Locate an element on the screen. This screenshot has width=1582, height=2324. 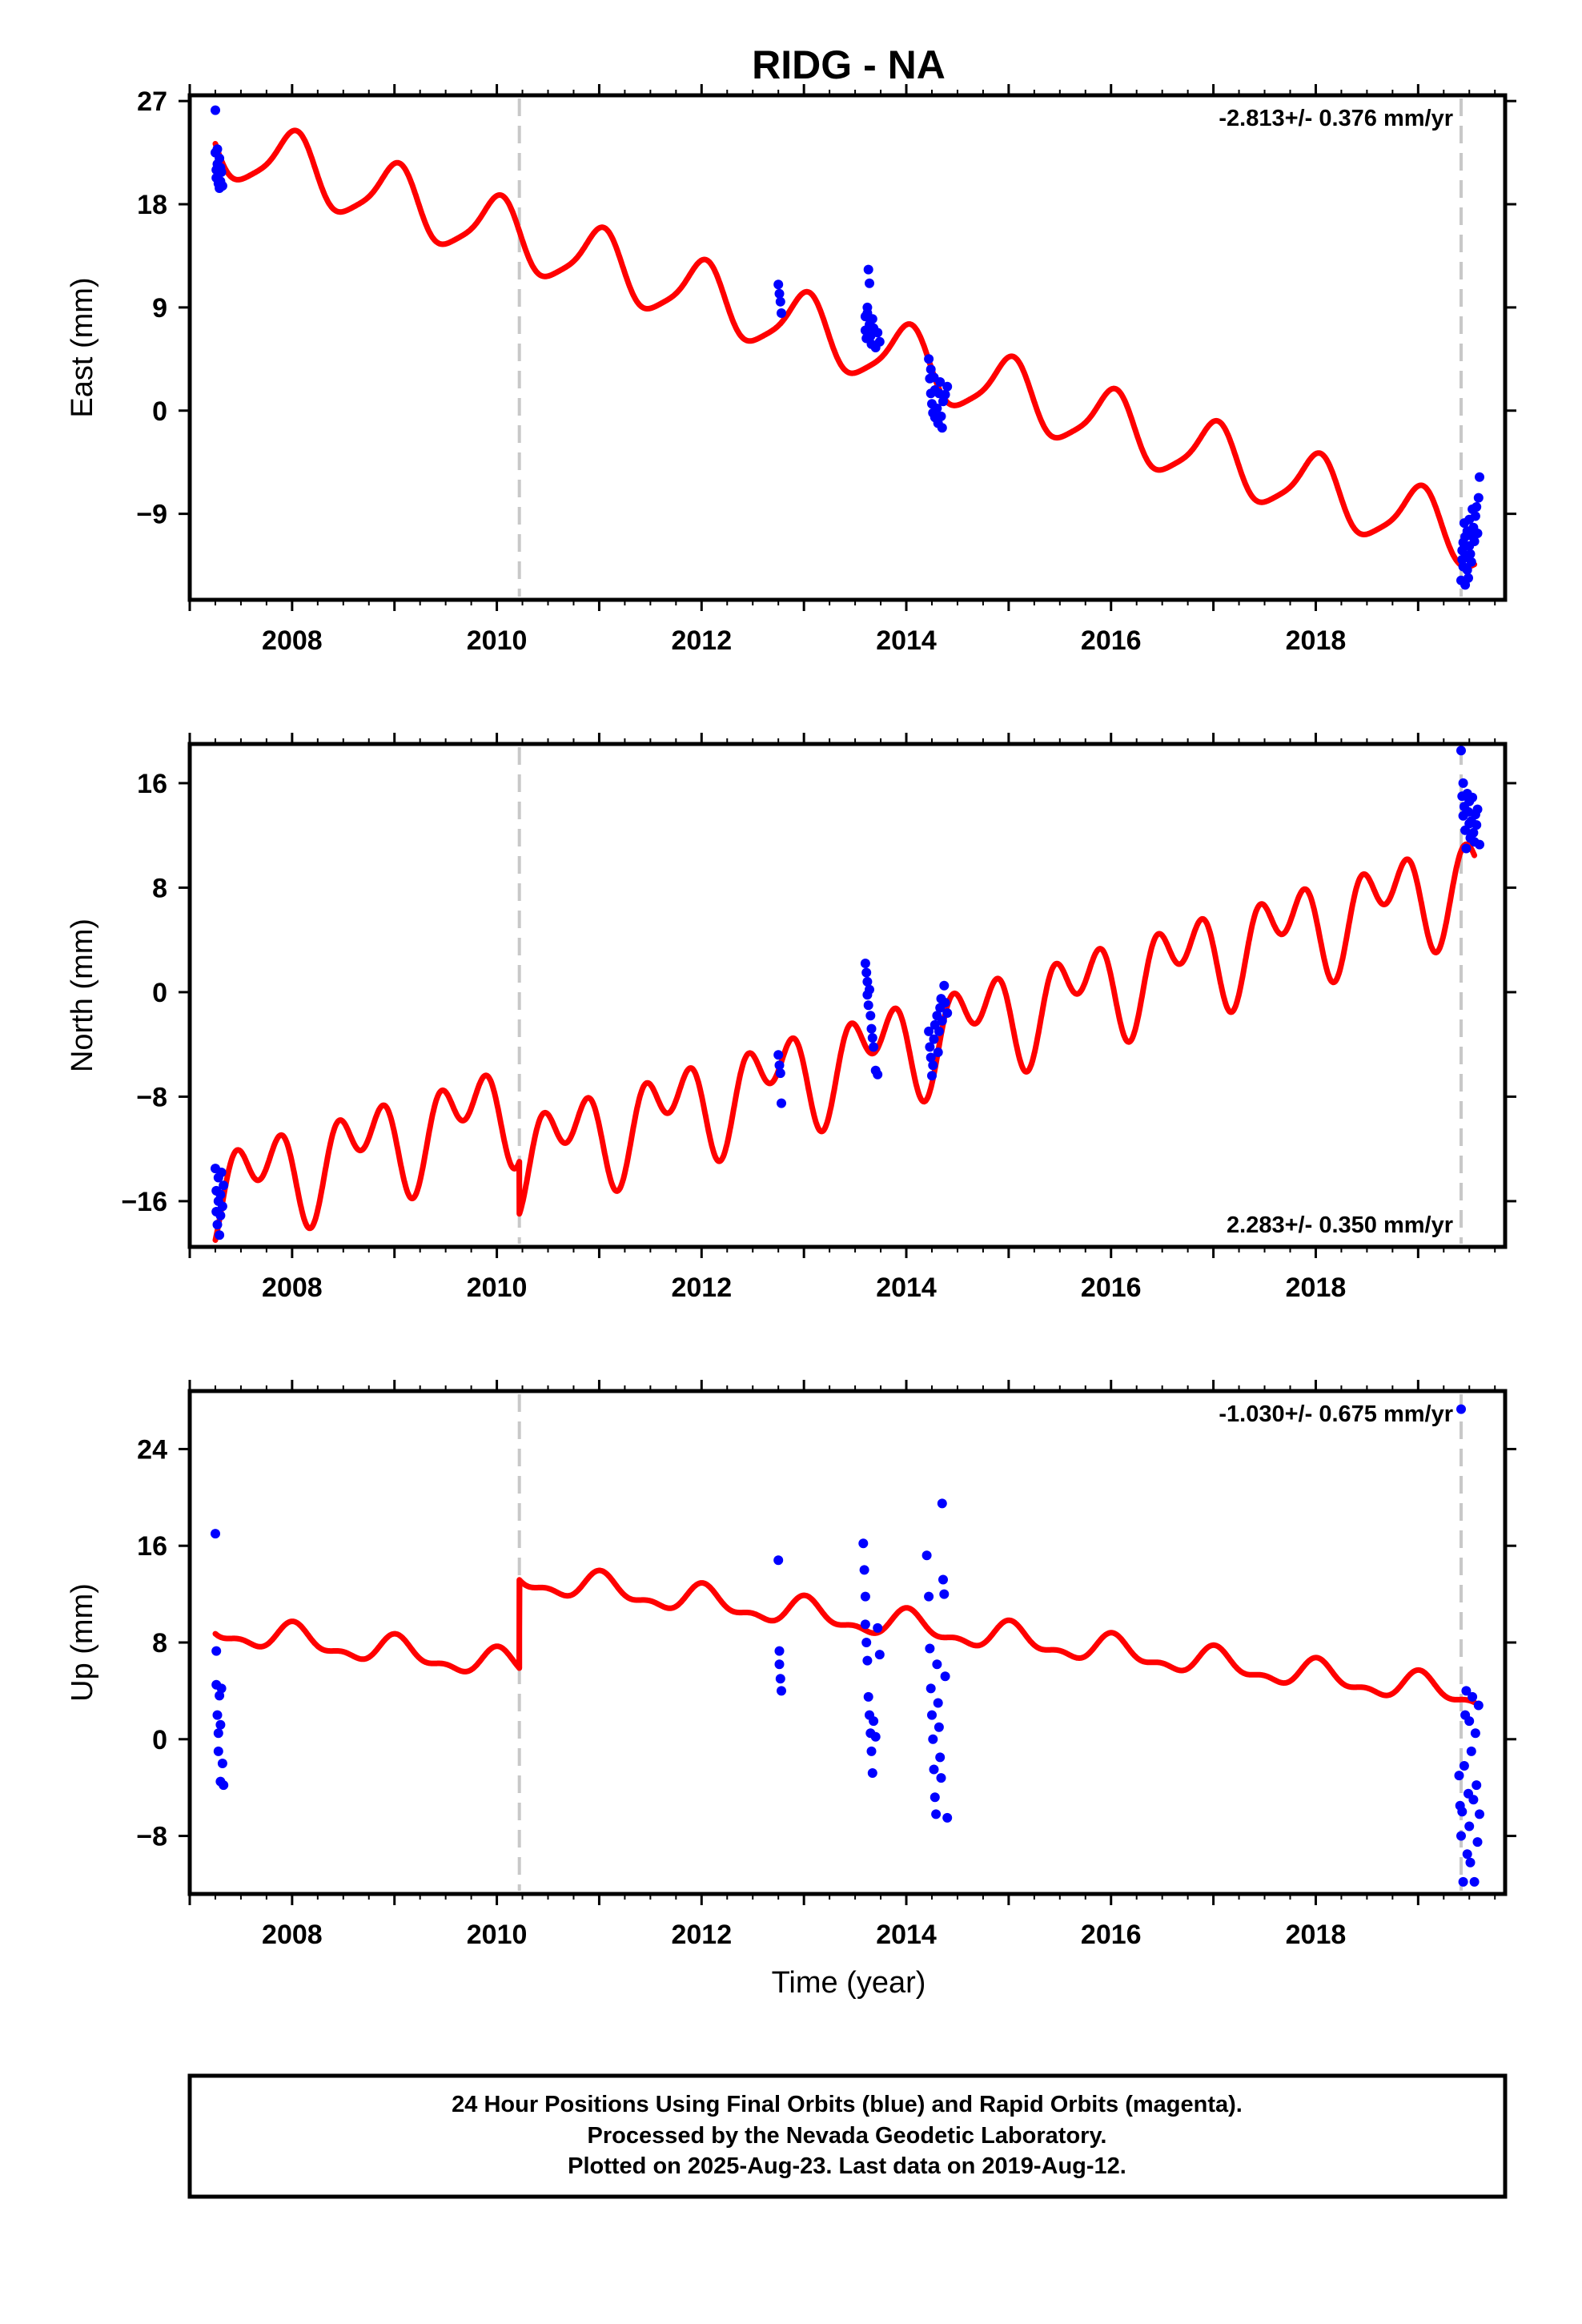
y-tick-label: 27 is located at coordinates (152, 102).